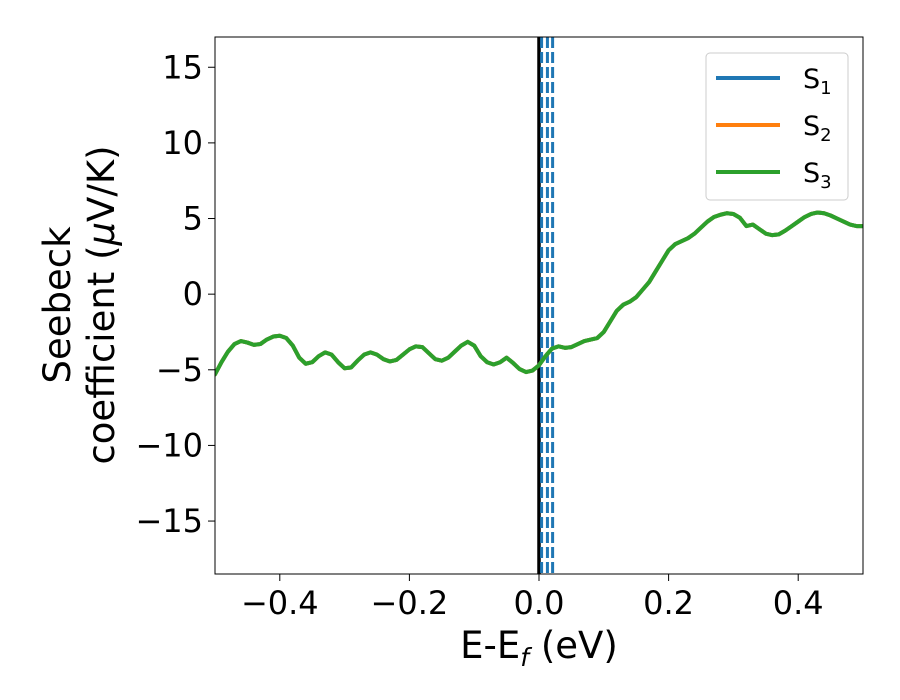 Image resolution: width=900 pixels, height=700 pixels. I want to click on y-axis-title-line1: Seebeck, so click(57, 305).